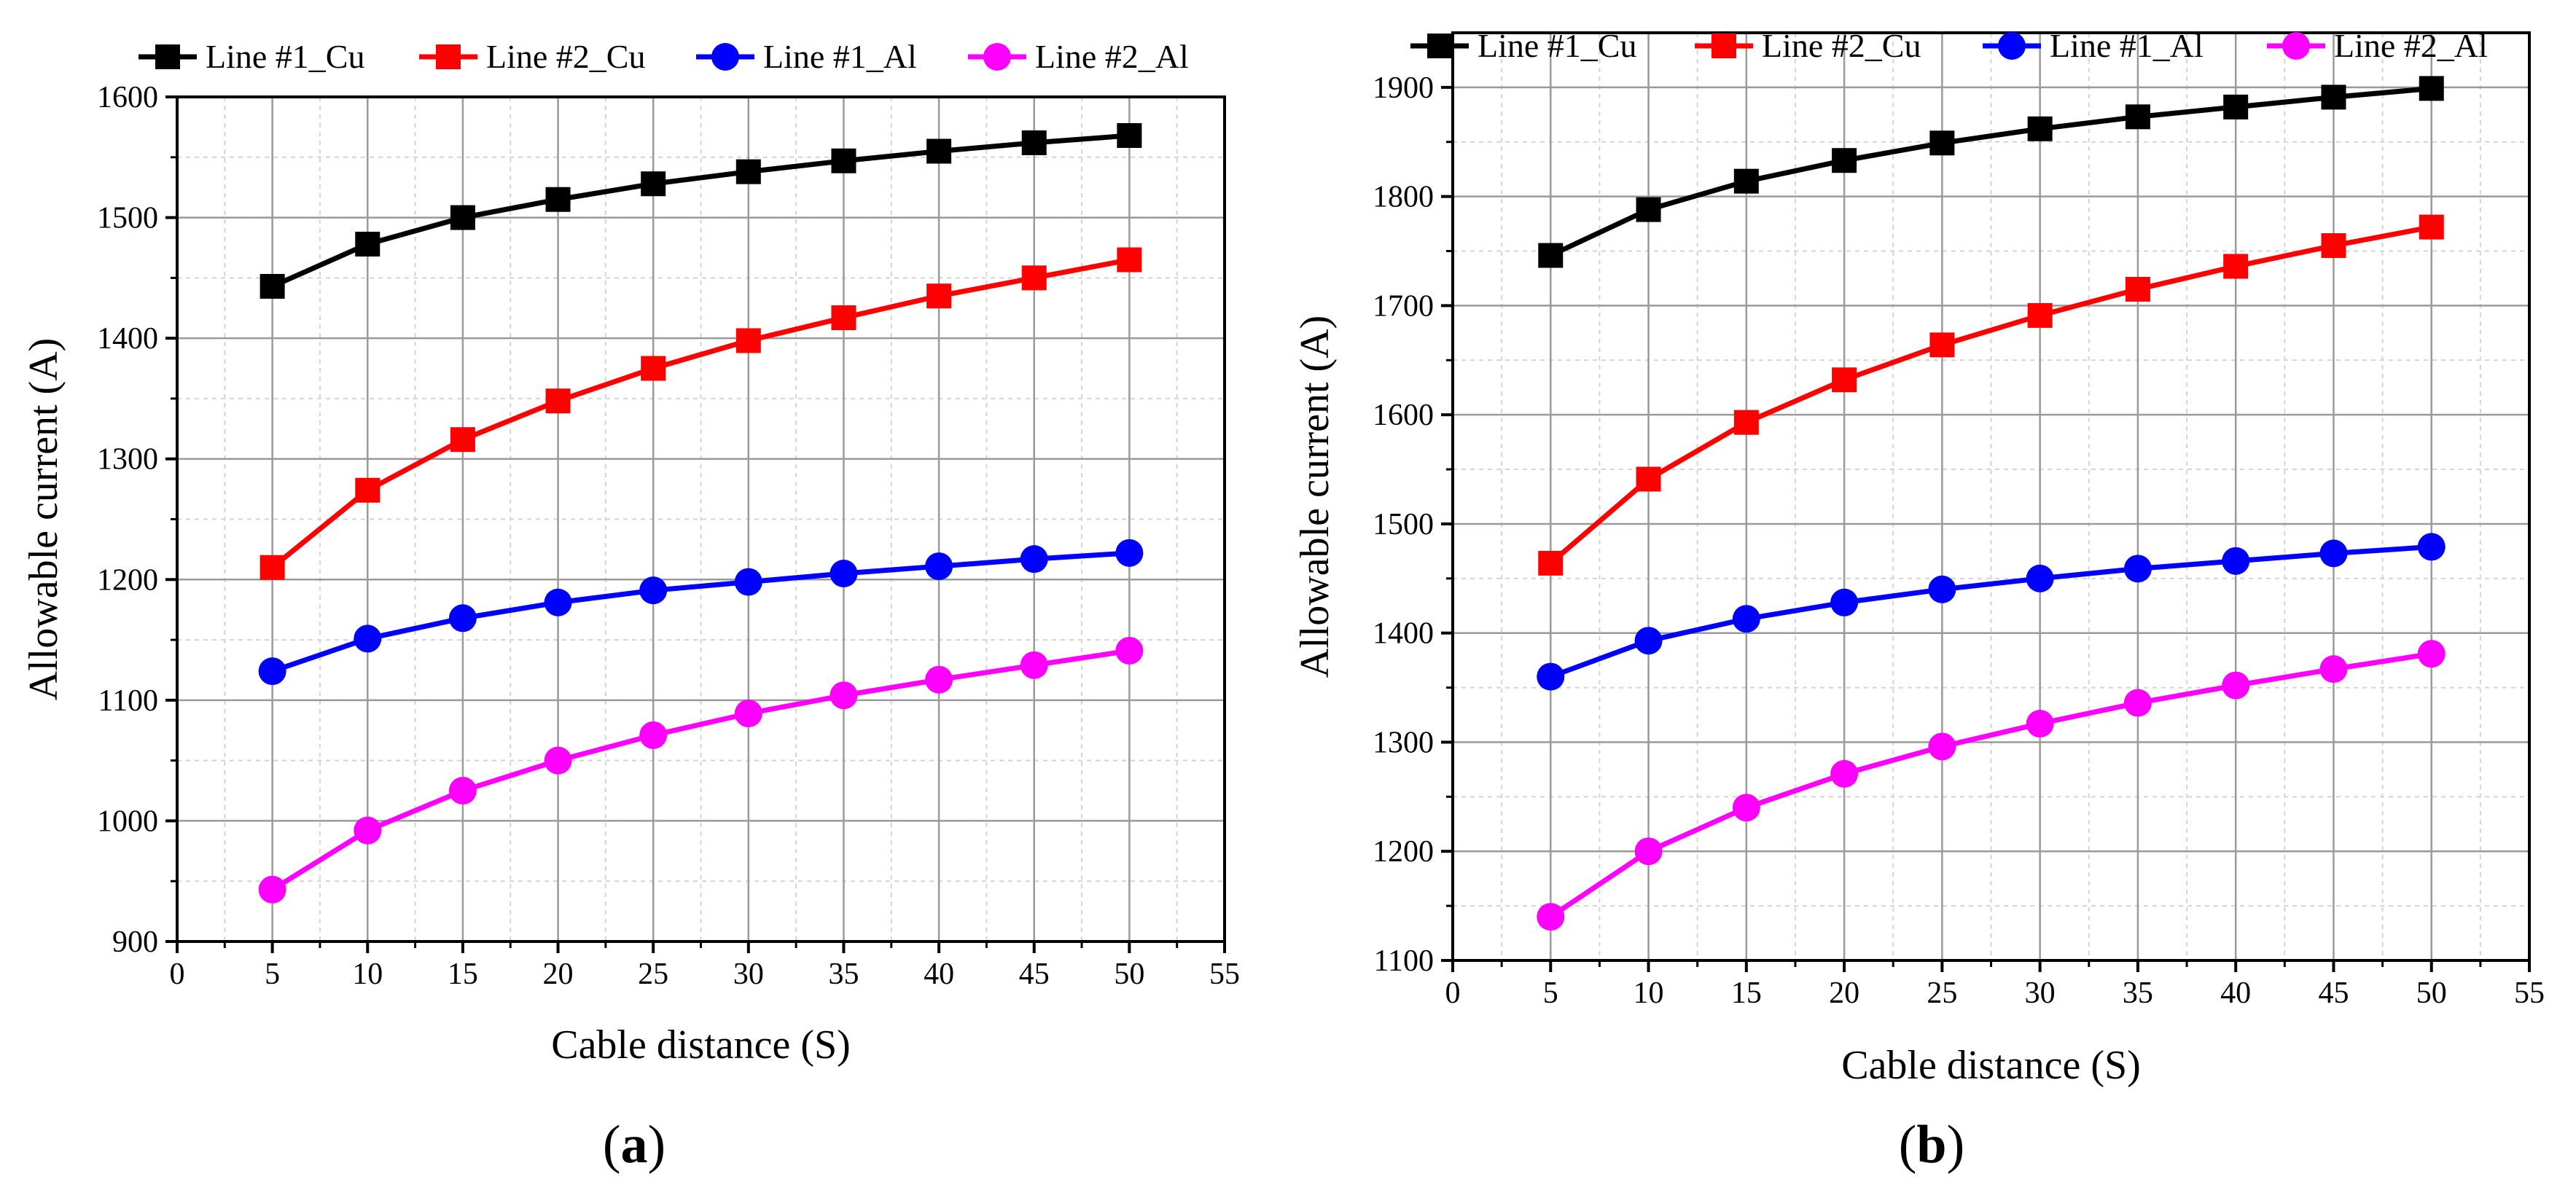 The image size is (2576, 1198). I want to click on pa-y-tick-label: 900, so click(135, 942).